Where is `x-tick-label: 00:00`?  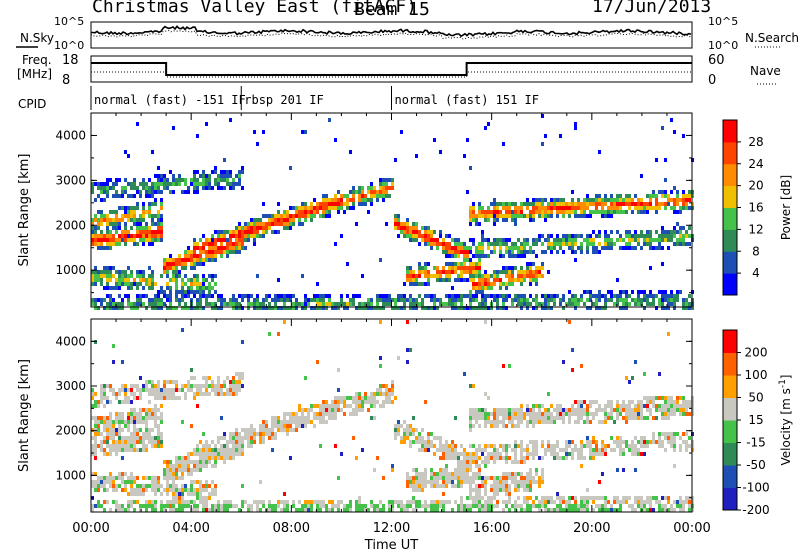
x-tick-label: 00:00 is located at coordinates (90, 528).